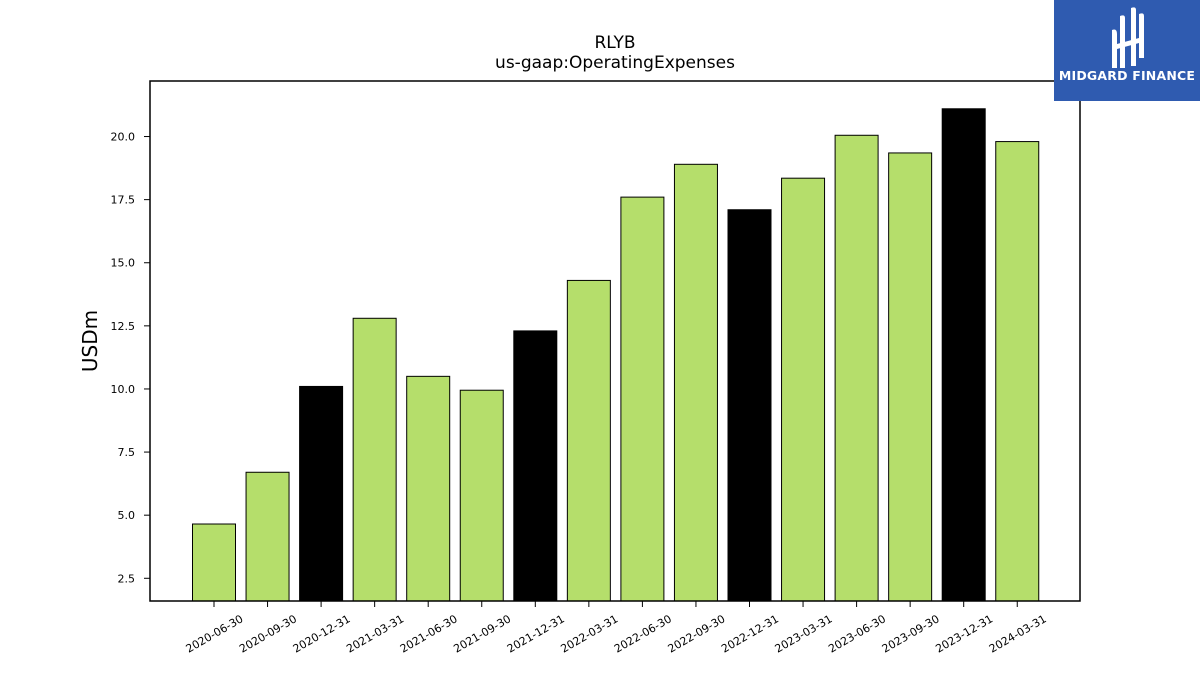 The height and width of the screenshot is (675, 1200). Describe the element at coordinates (429, 633) in the screenshot. I see `x-tick-label: 2021-06-30` at that location.